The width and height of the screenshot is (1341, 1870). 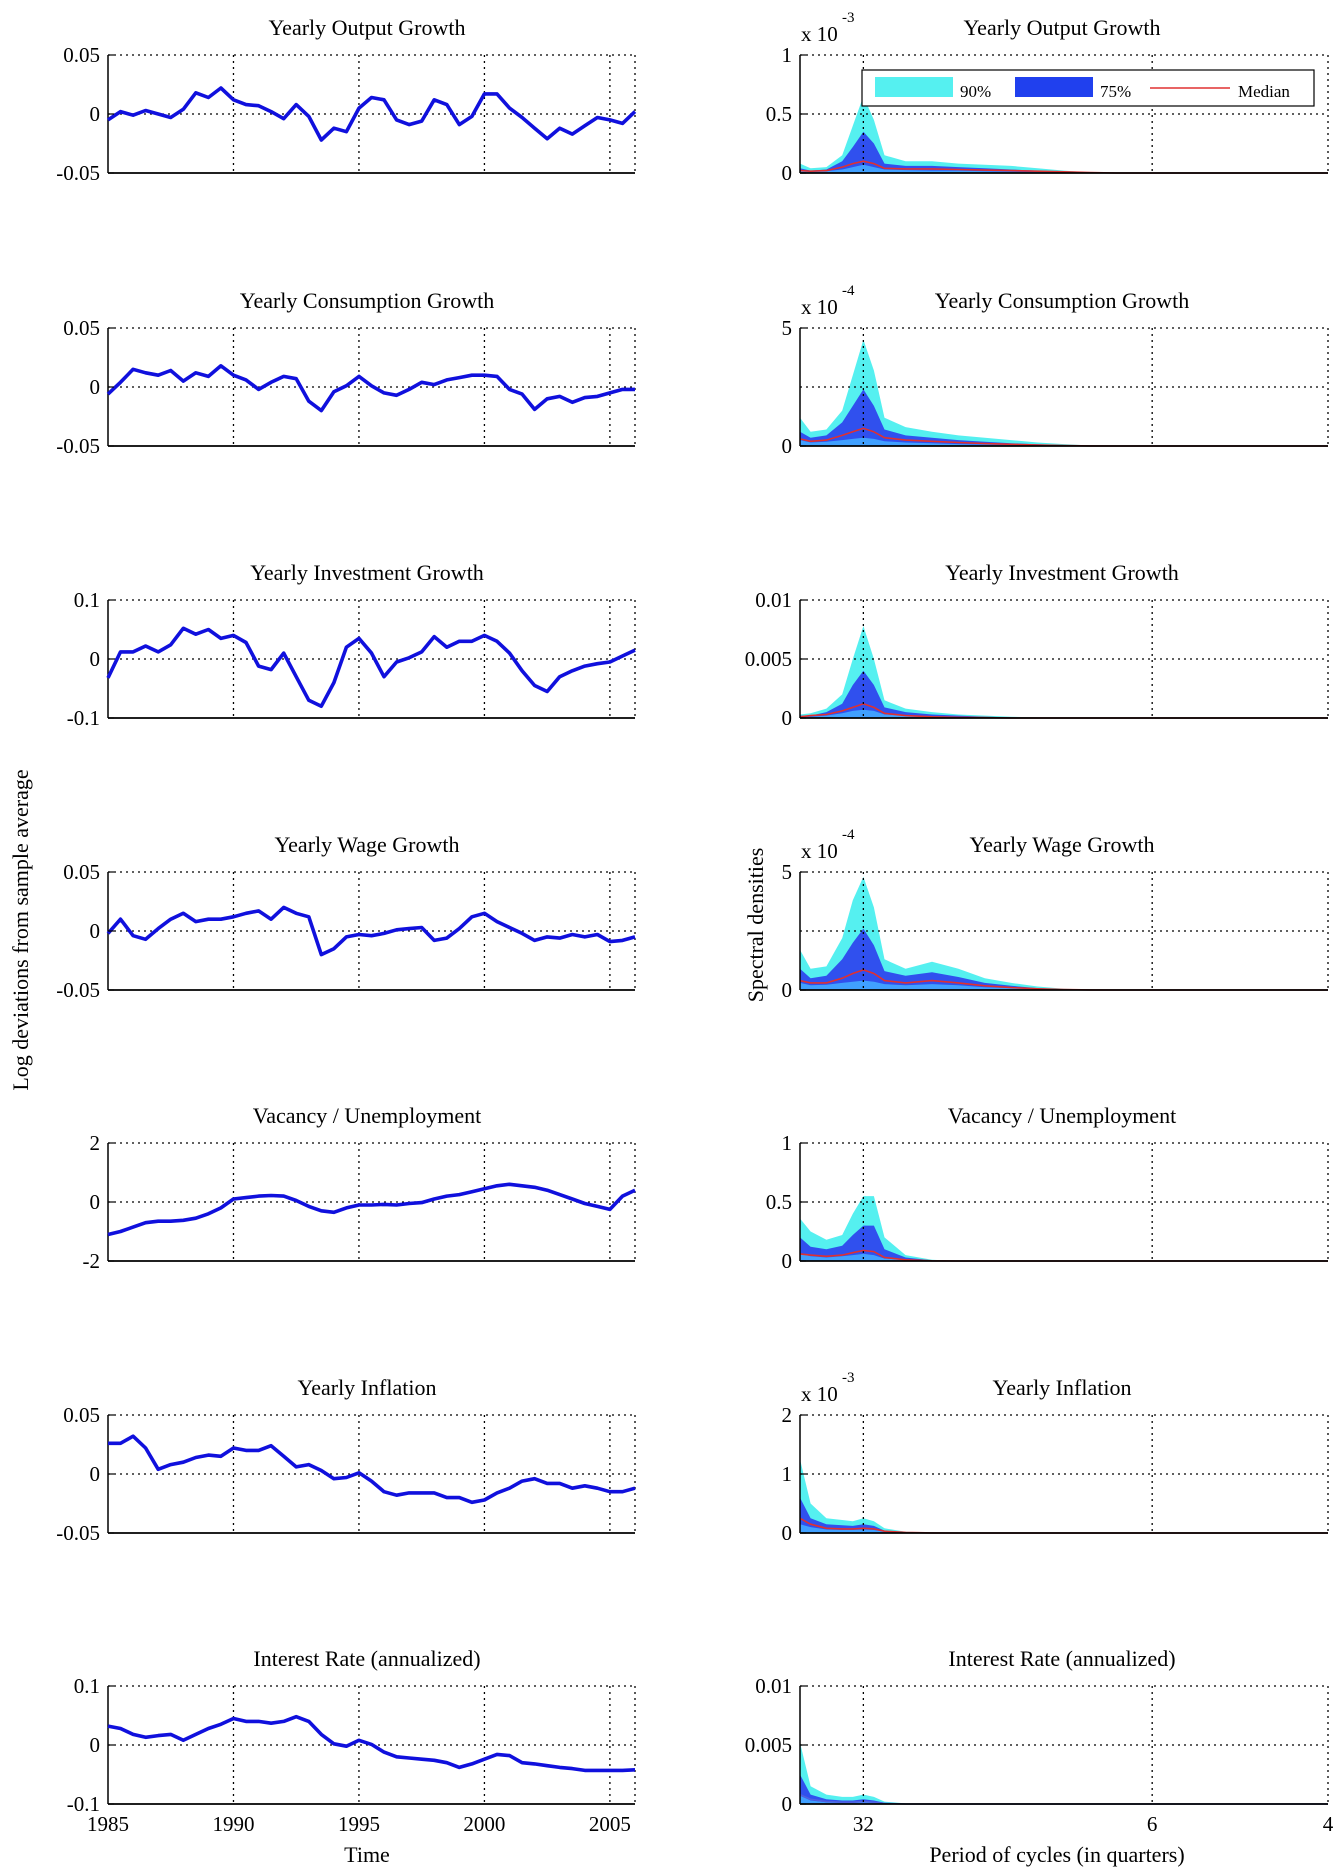 What do you see at coordinates (95, 387) in the screenshot?
I see `time-panel-2-ytick: 0` at bounding box center [95, 387].